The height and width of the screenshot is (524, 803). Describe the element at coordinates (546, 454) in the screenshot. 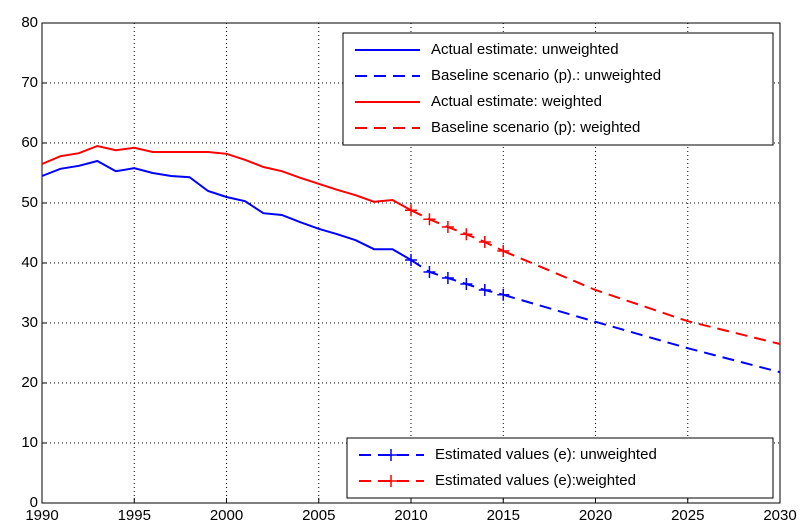

I see `legend-label: Estimated values (e): unweighted` at that location.